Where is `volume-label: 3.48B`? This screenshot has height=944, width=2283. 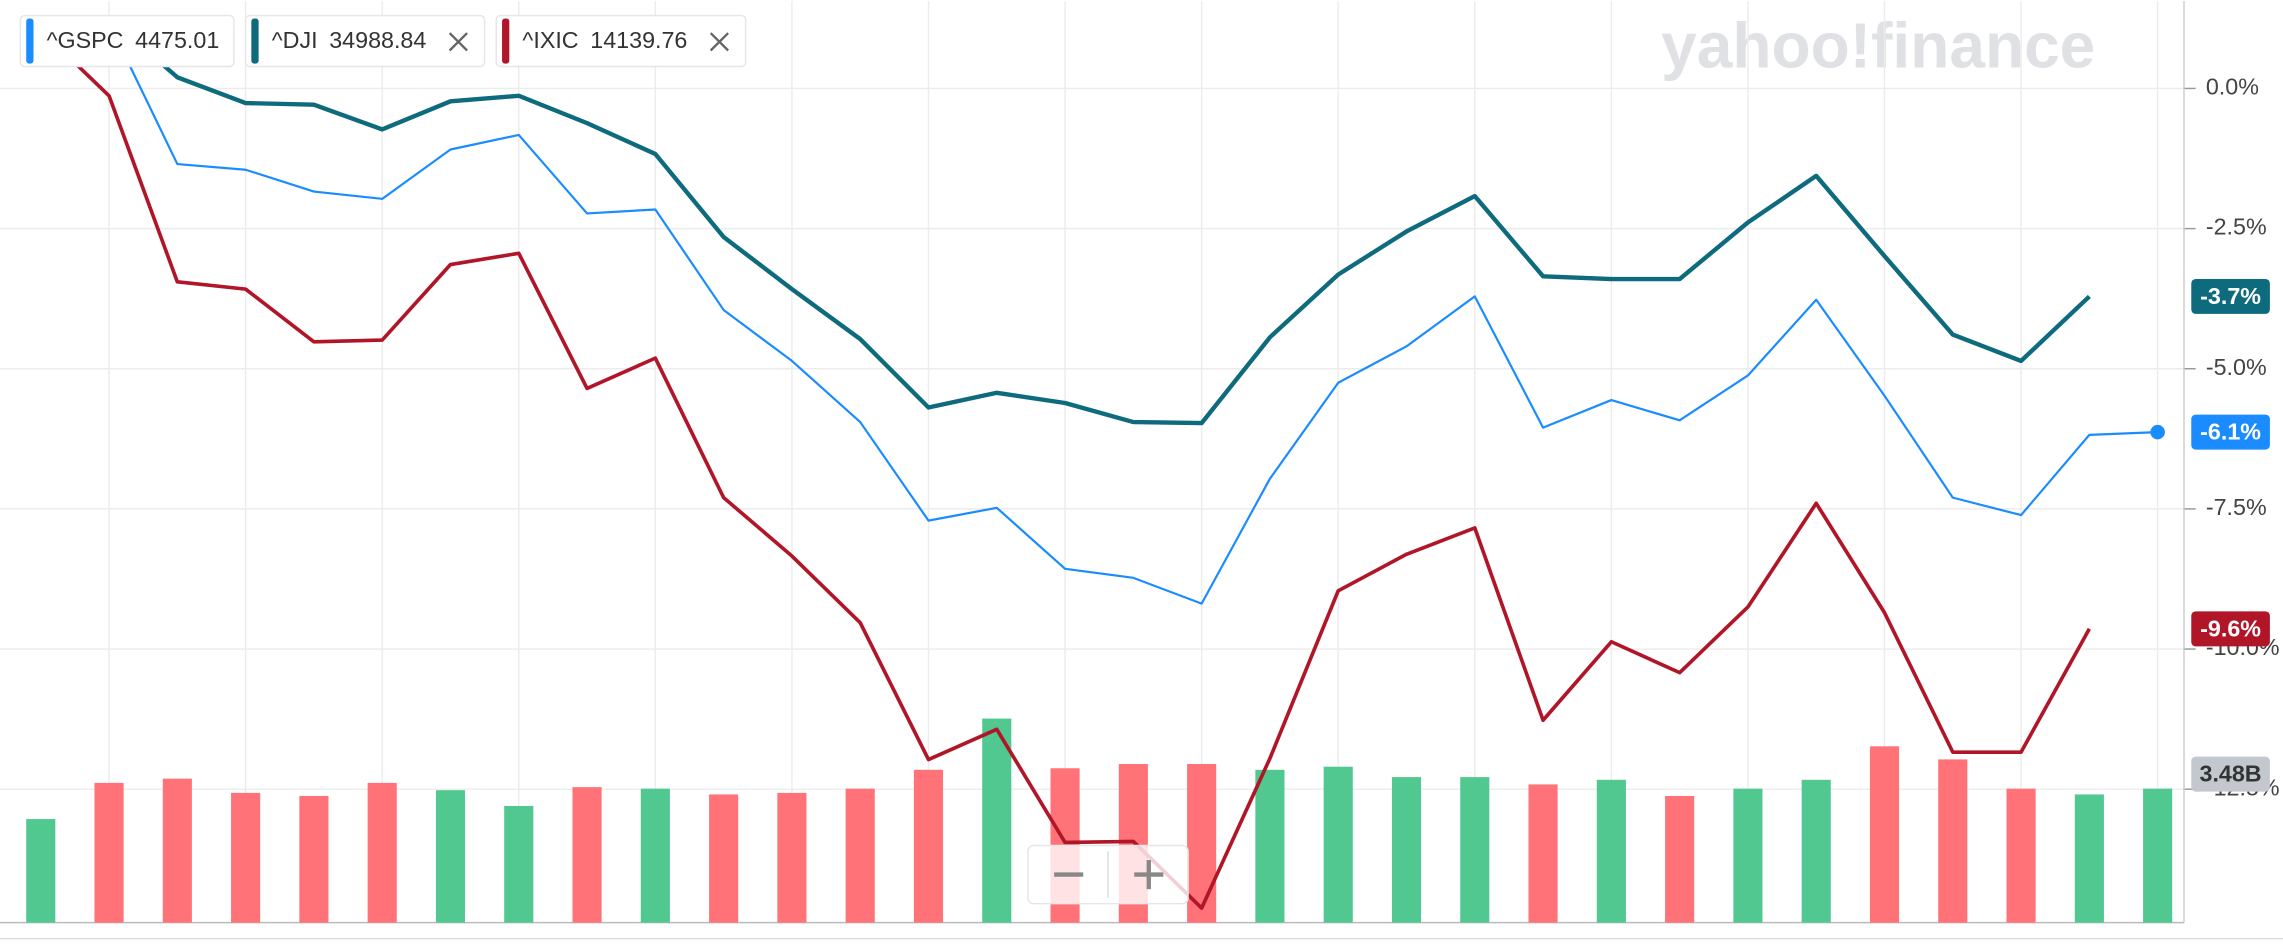 volume-label: 3.48B is located at coordinates (2231, 774).